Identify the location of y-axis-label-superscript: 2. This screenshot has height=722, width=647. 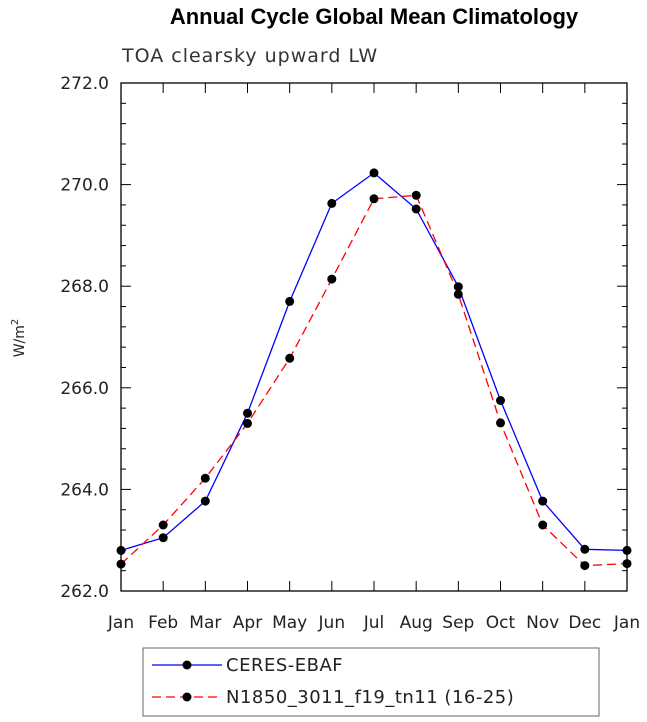
(15, 322).